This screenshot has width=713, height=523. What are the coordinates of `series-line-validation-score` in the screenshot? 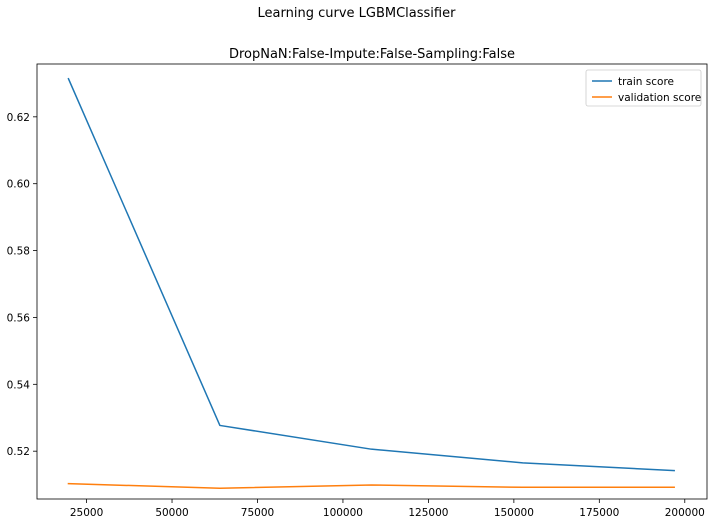 It's located at (371, 486).